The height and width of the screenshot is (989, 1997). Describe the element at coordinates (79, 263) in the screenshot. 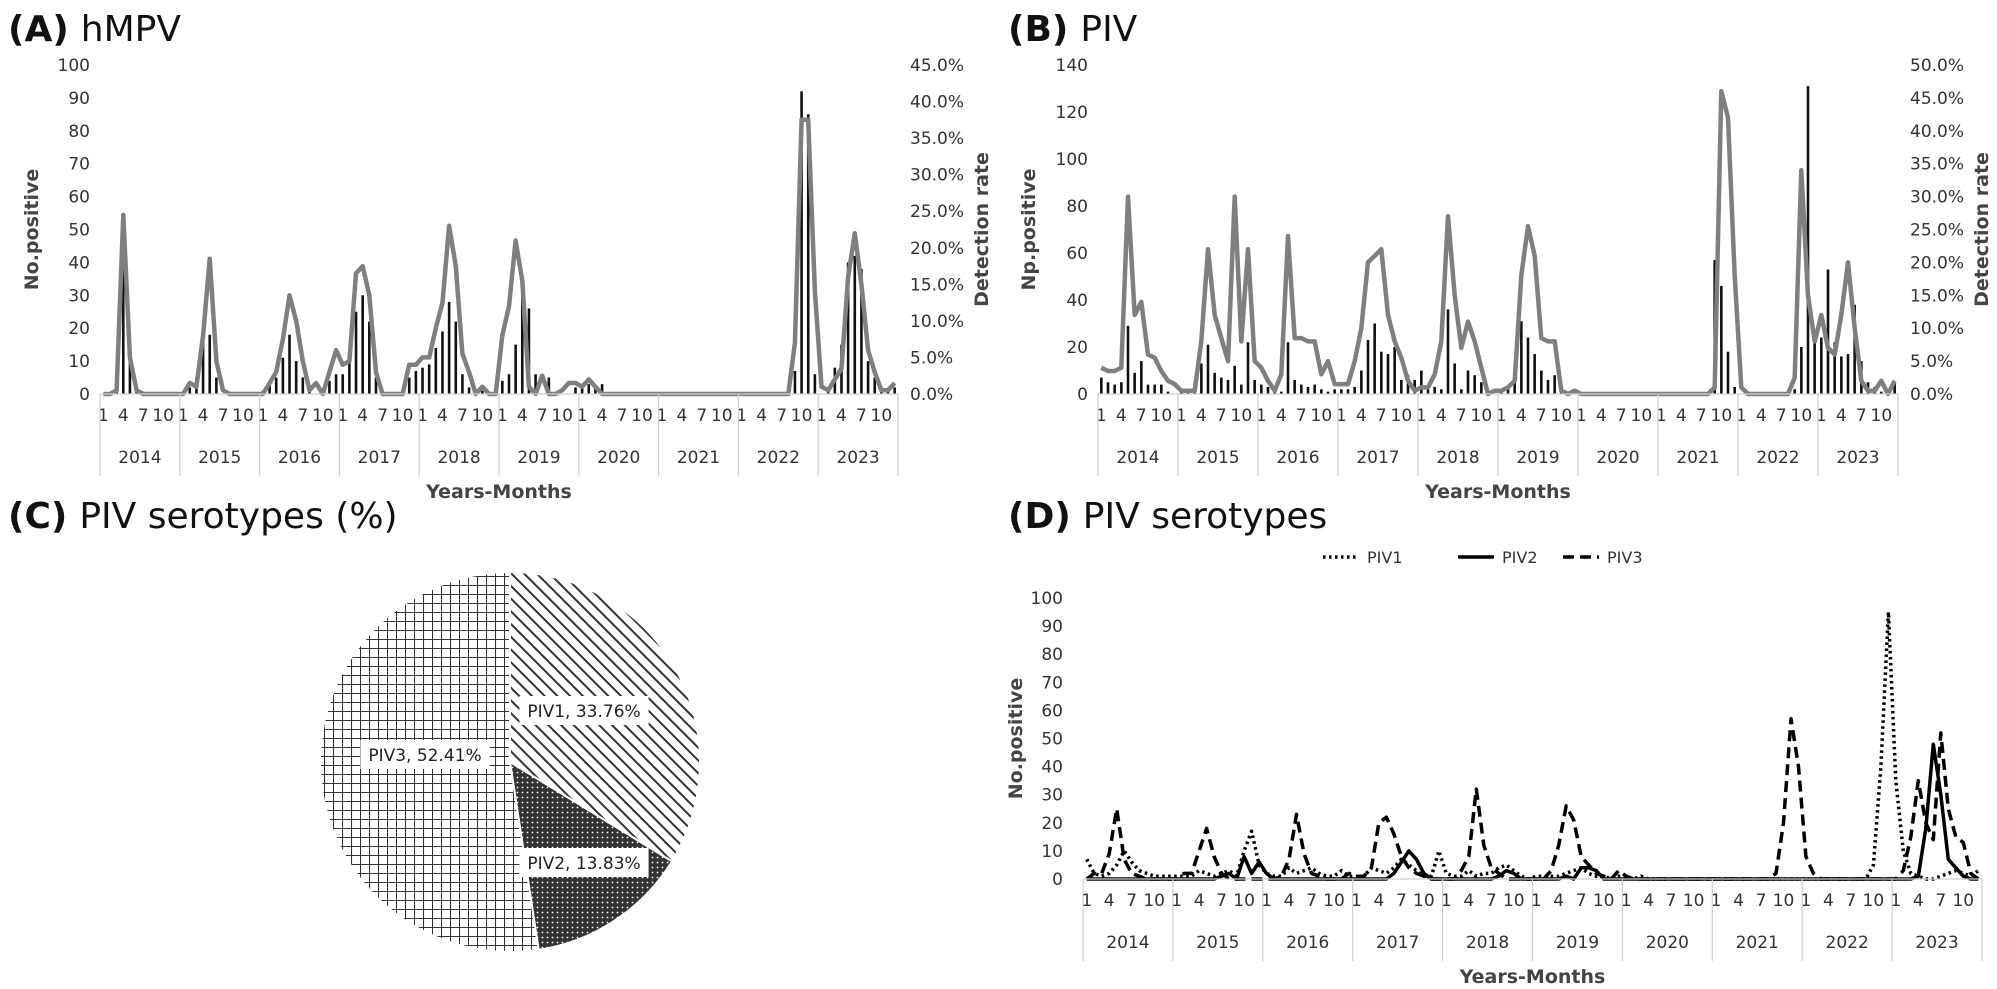

I see `chart-a-ytick-label: 40` at that location.